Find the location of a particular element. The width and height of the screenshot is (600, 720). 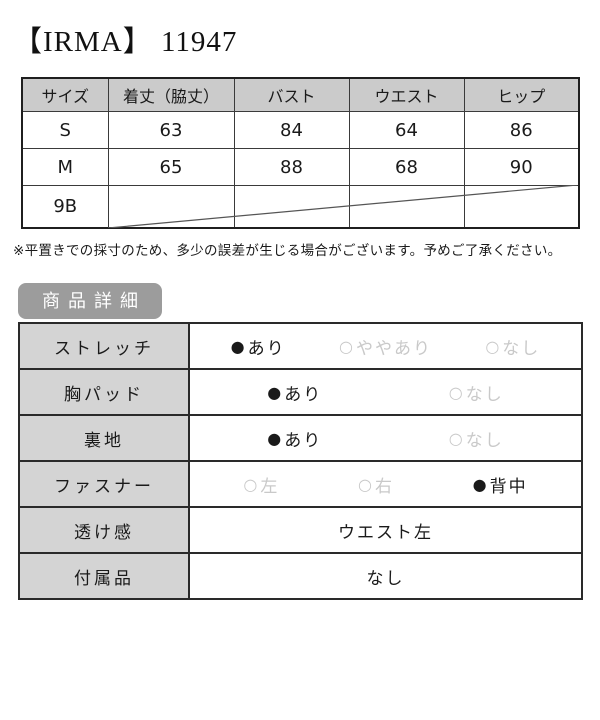

detail-row-chest-pad: 胸パッド ● あり ○ なし is located at coordinates (300, 392).